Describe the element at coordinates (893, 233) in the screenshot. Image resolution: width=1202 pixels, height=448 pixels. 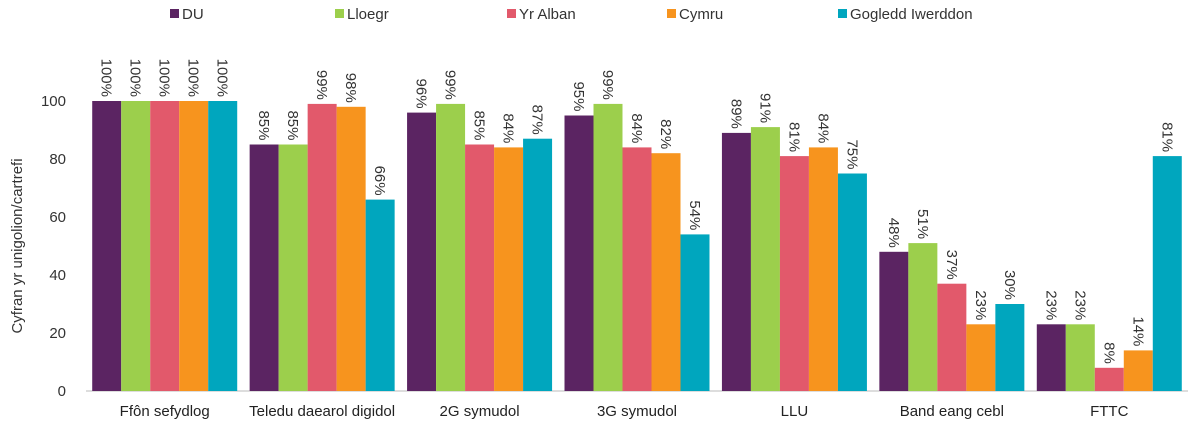
I see `value-label: 48%` at that location.